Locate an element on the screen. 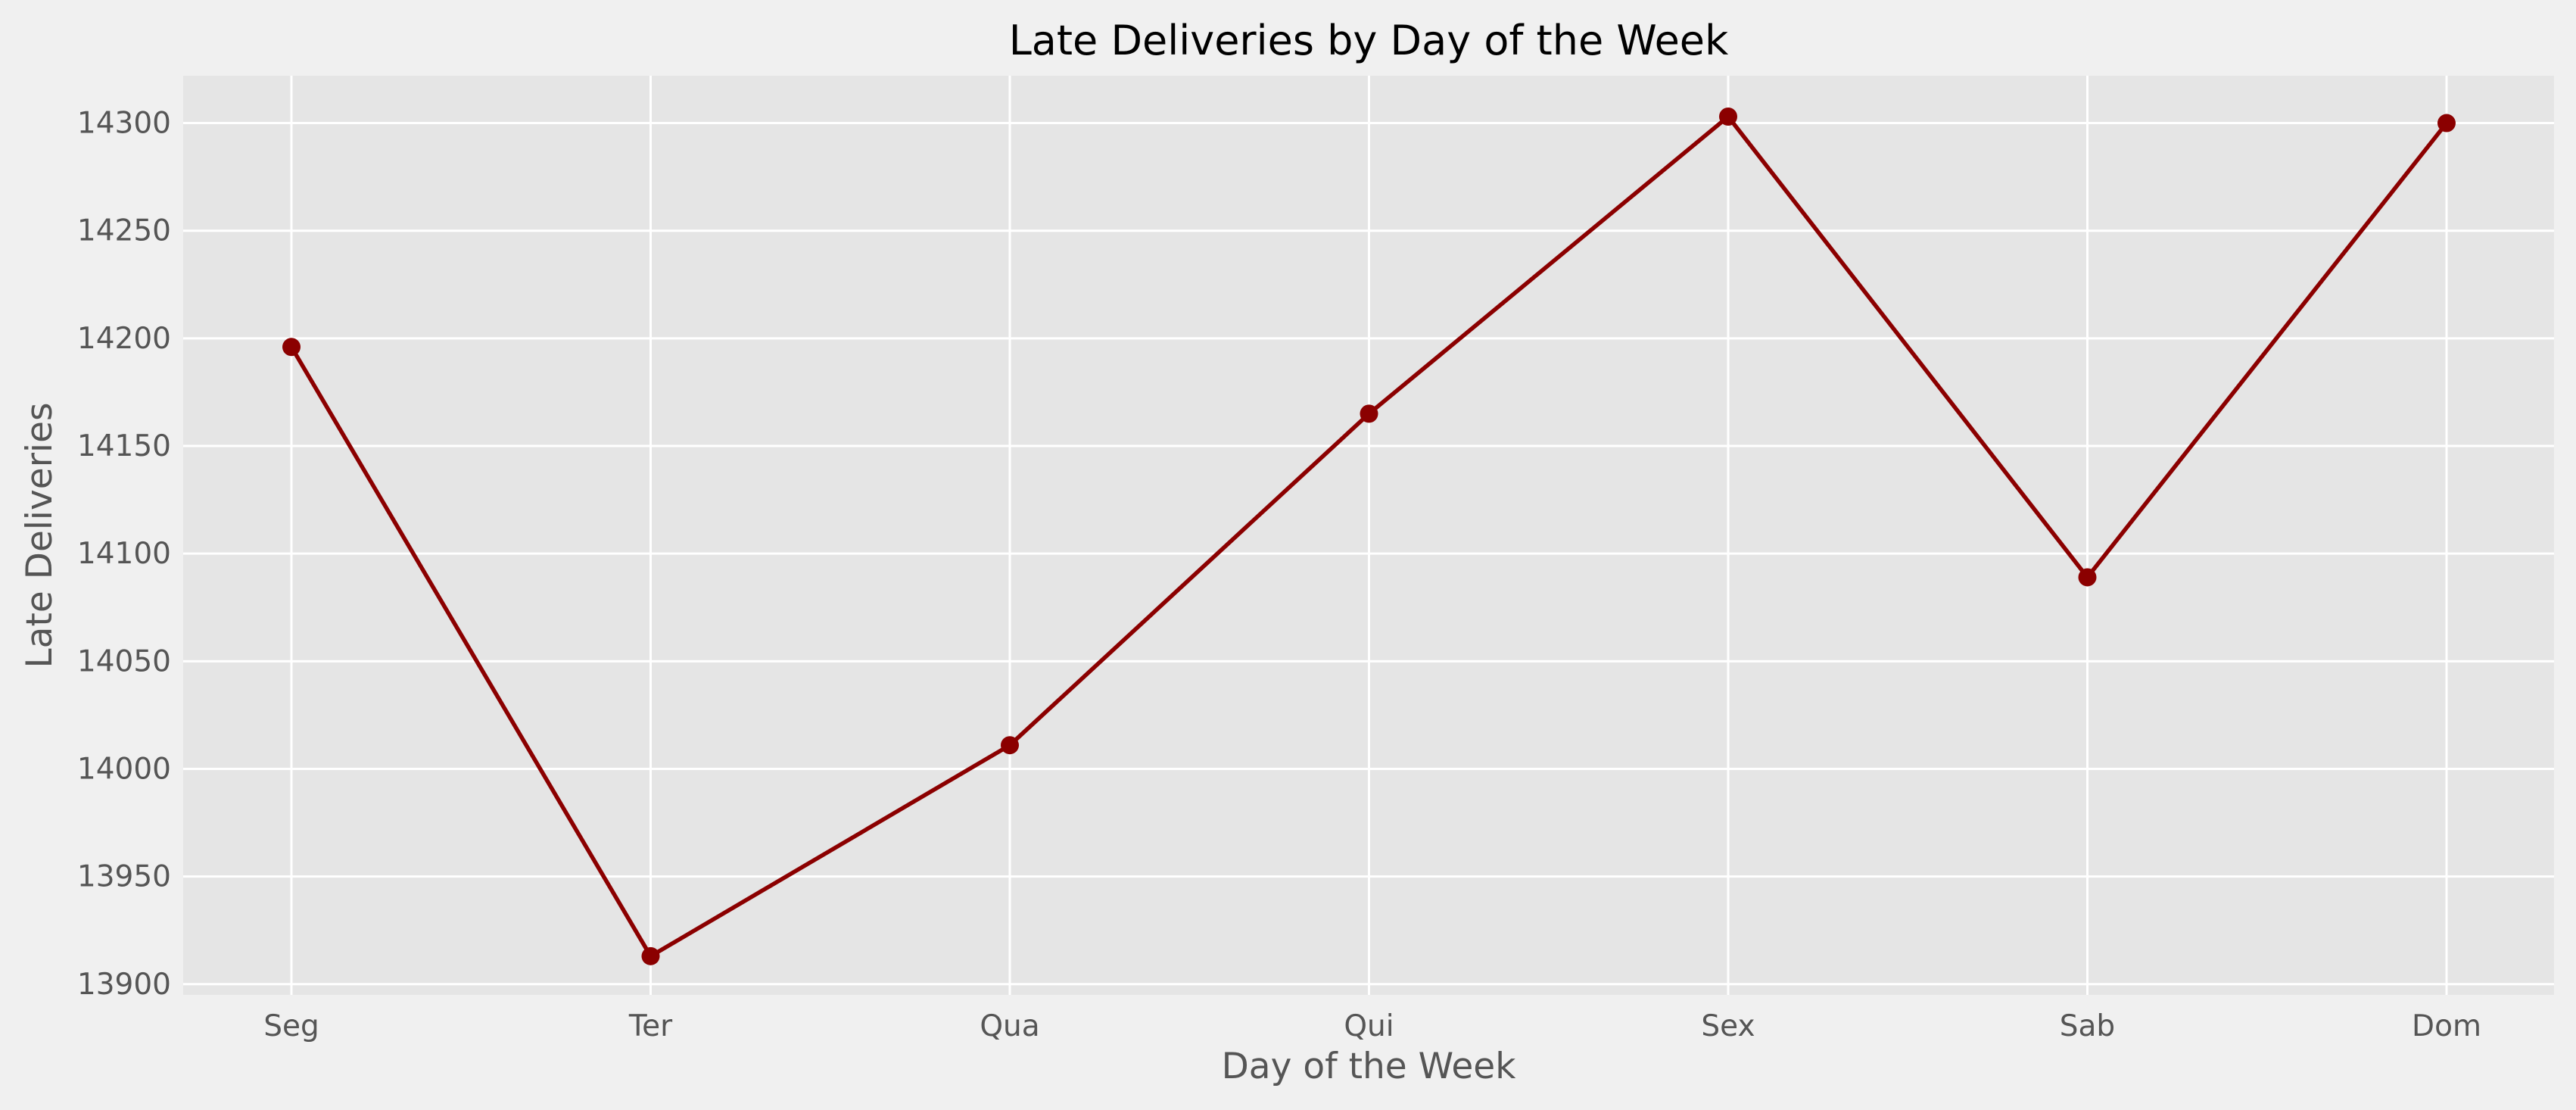  y-tick-label: 14250 is located at coordinates (124, 231).